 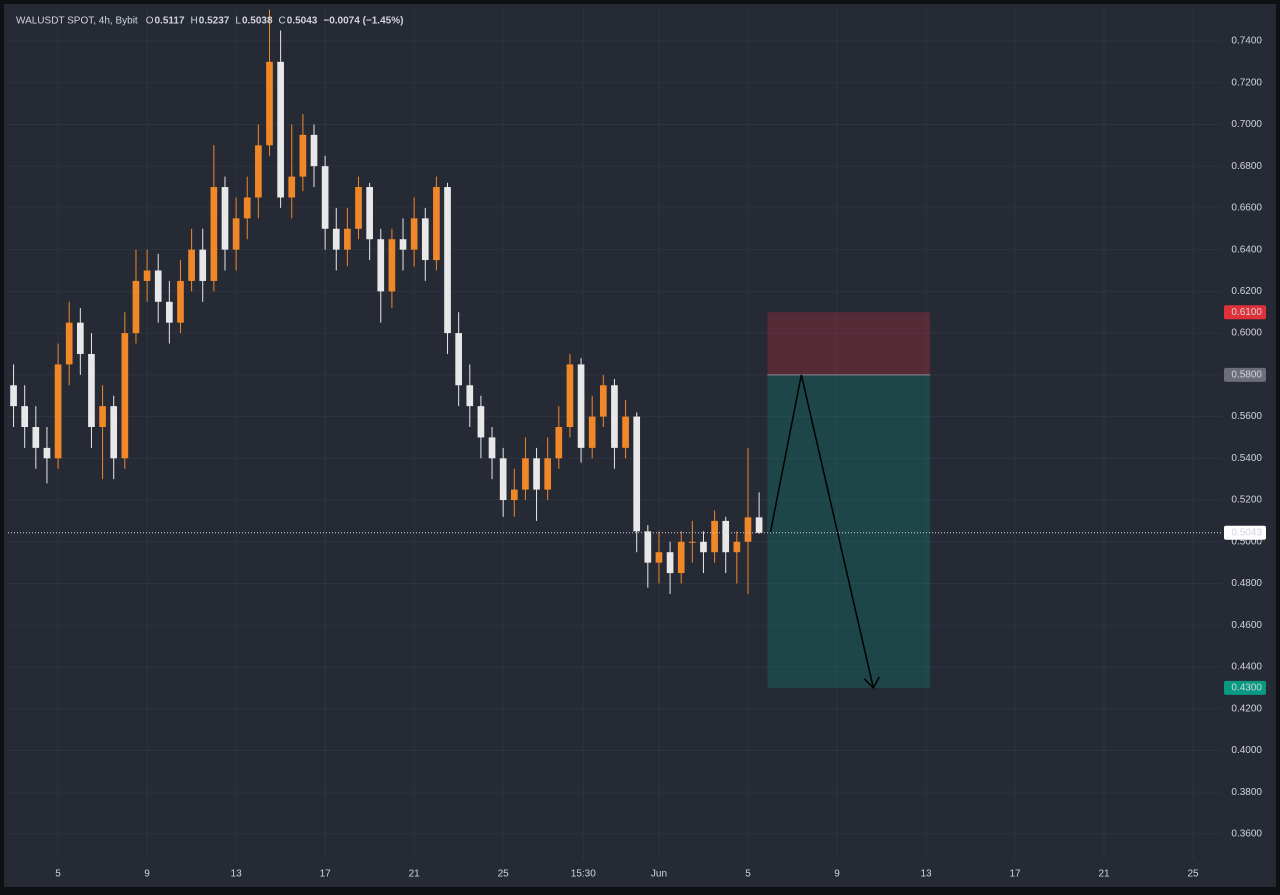 What do you see at coordinates (849, 343) in the screenshot?
I see `stop-zone` at bounding box center [849, 343].